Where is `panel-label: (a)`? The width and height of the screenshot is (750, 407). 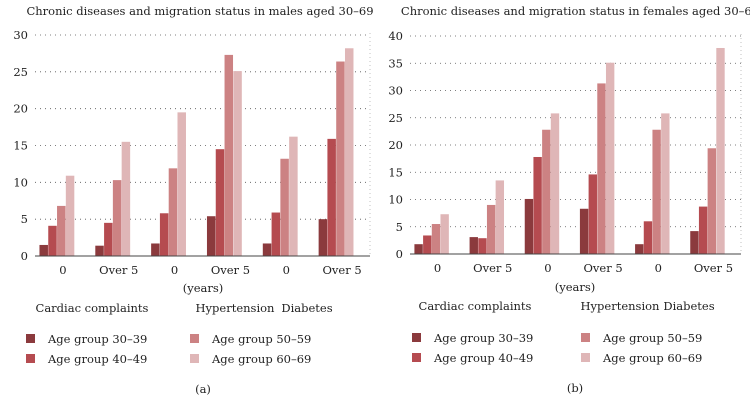
panel-label: (a) is located at coordinates (203, 389).